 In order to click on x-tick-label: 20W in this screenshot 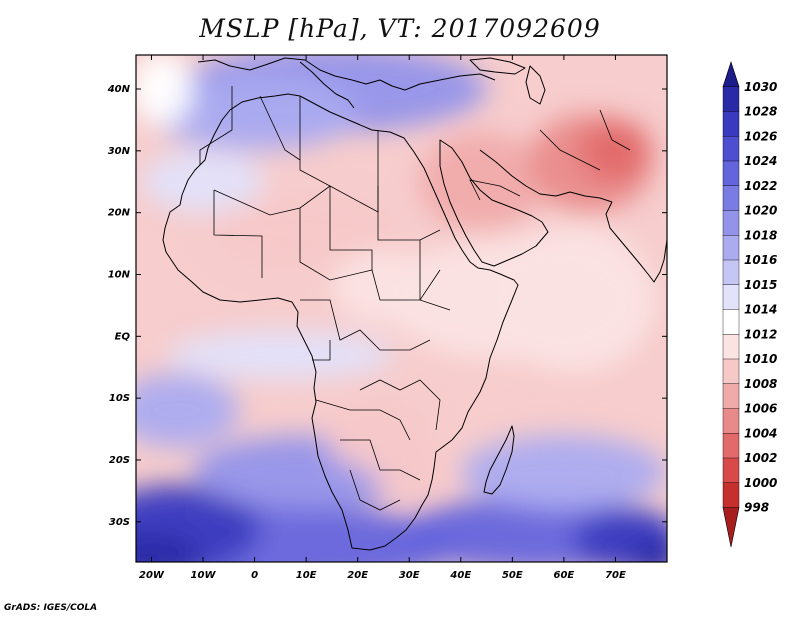, I will do `click(152, 575)`.